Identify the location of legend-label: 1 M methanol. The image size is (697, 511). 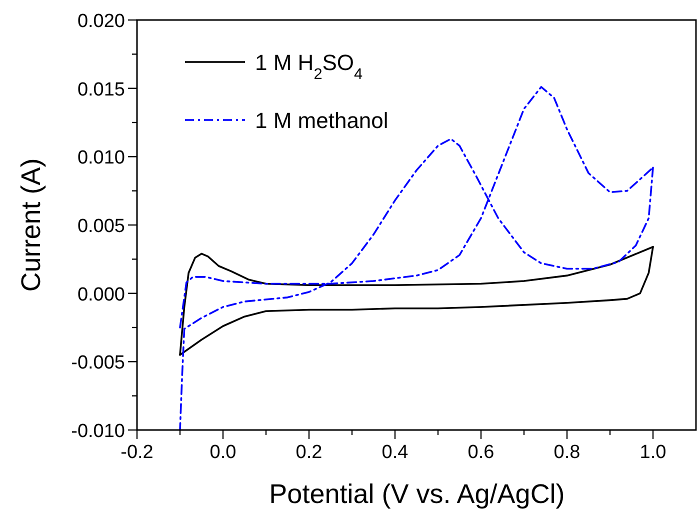
(321, 120).